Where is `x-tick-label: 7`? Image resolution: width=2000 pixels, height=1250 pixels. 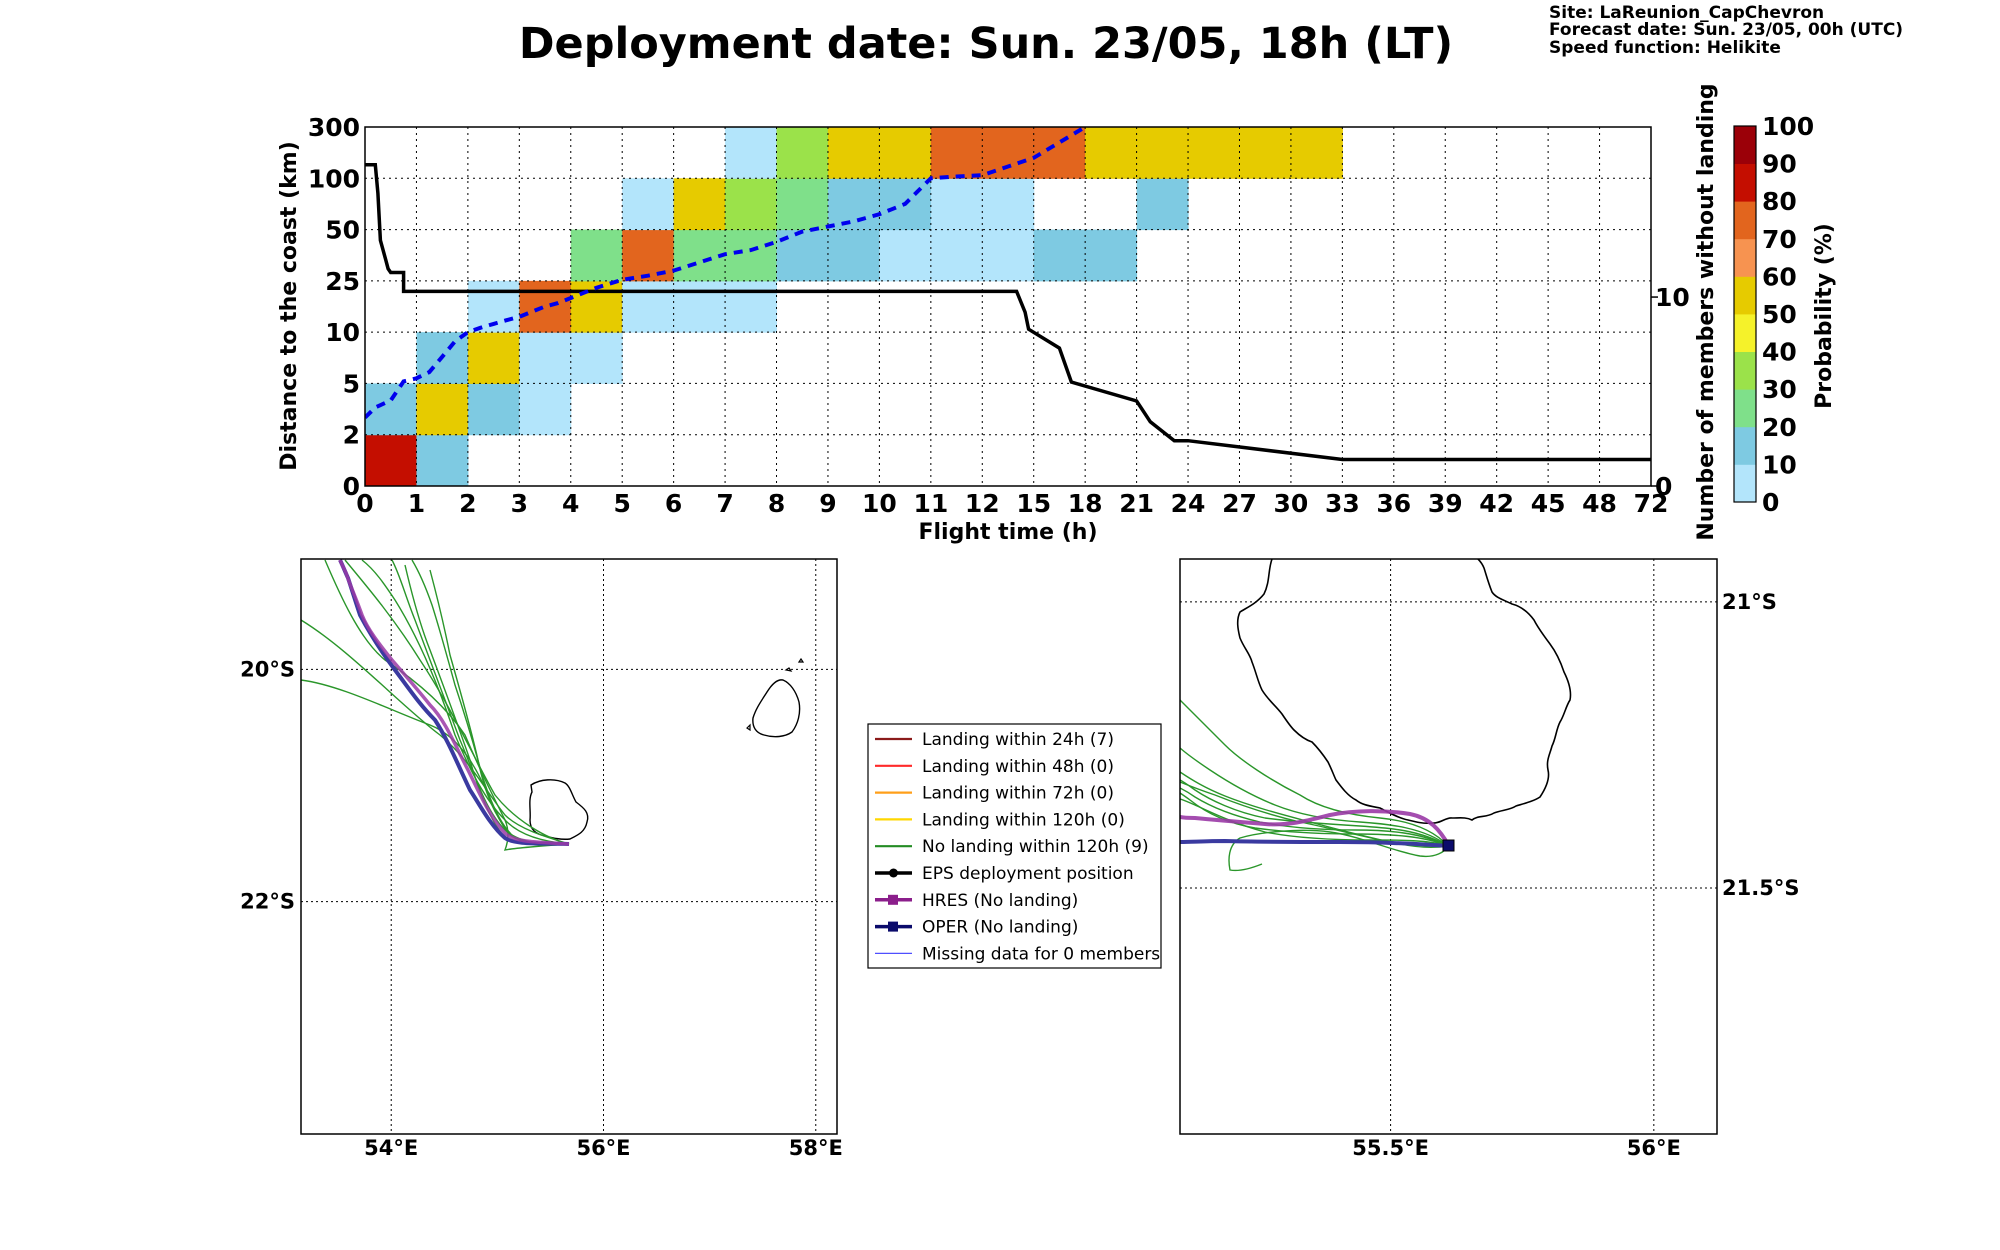
x-tick-label: 7 is located at coordinates (724, 503).